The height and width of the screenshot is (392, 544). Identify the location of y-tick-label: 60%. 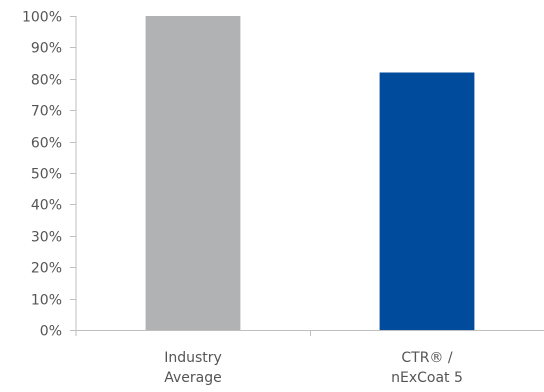
(46, 144).